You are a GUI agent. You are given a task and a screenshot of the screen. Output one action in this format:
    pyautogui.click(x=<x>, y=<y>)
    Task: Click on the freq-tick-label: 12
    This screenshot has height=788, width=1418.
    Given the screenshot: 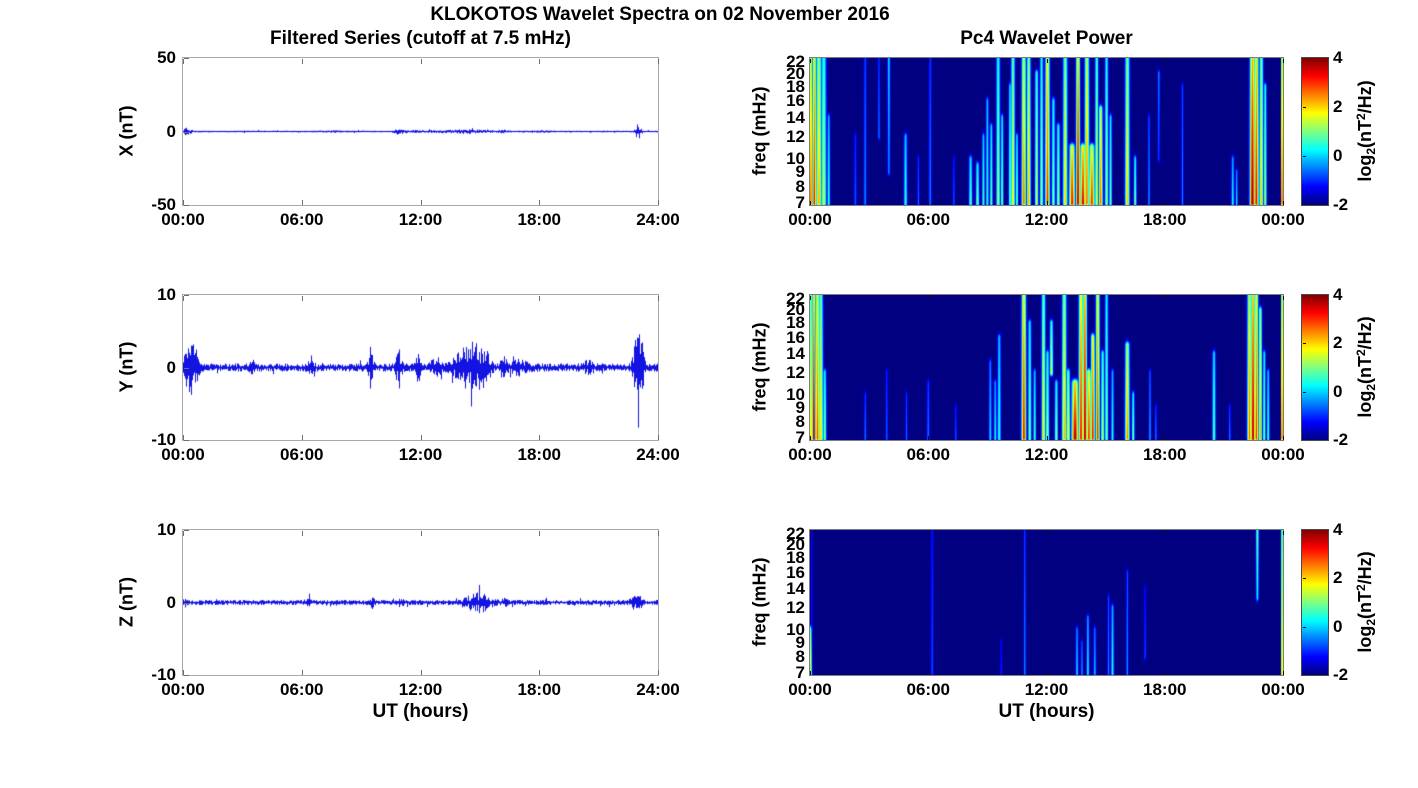 What is the action you would take?
    pyautogui.click(x=795, y=136)
    